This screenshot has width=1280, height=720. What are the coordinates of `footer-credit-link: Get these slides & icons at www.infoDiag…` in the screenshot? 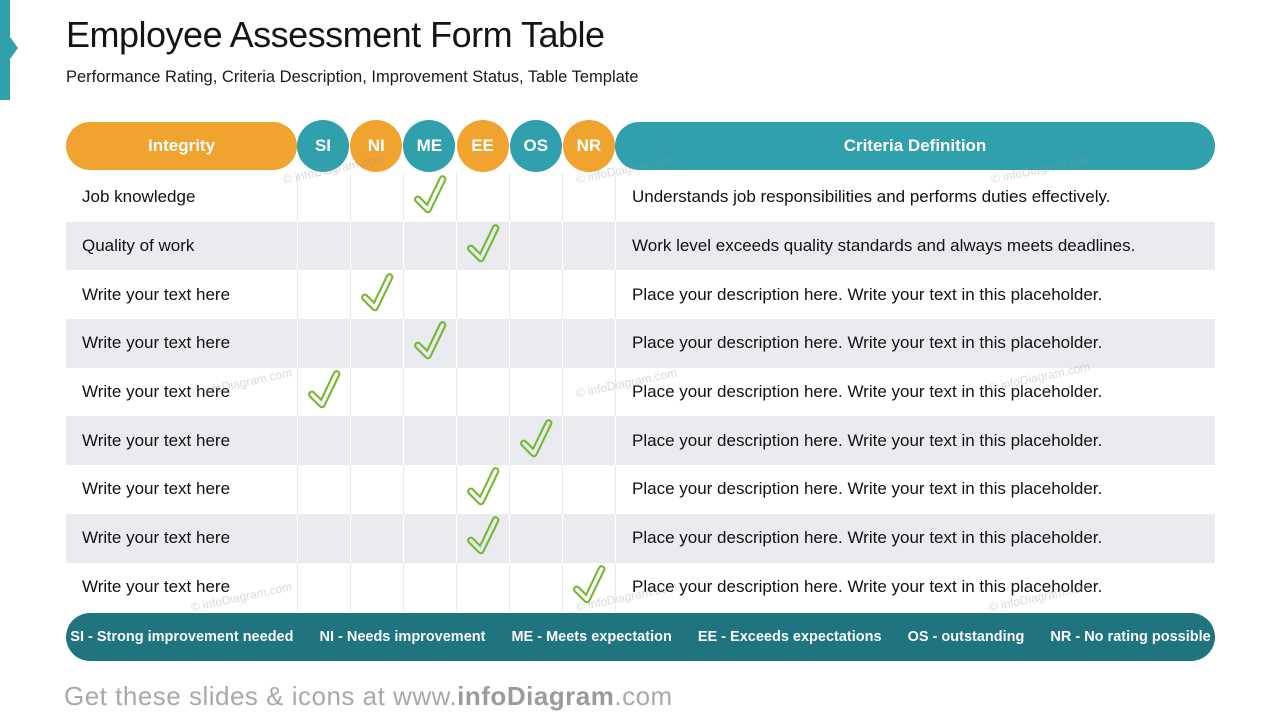 It's located at (368, 696).